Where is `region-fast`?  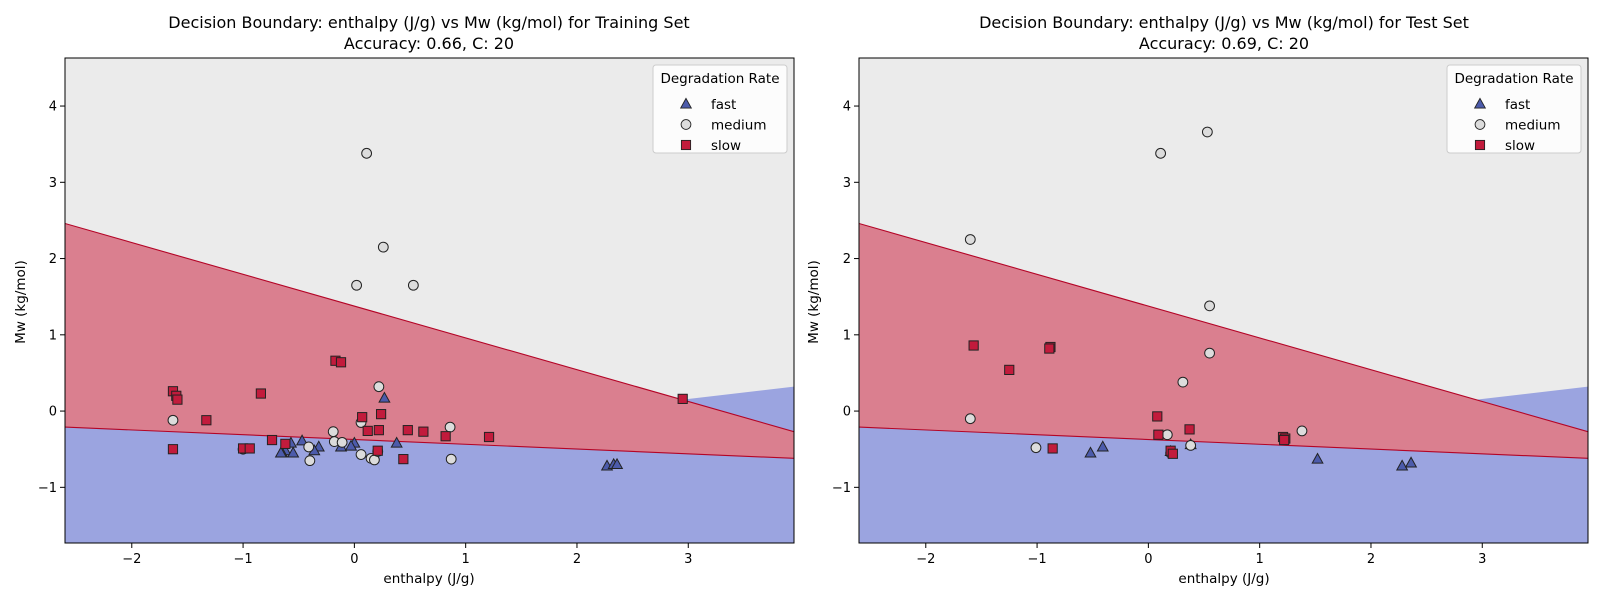 region-fast is located at coordinates (1223, 485).